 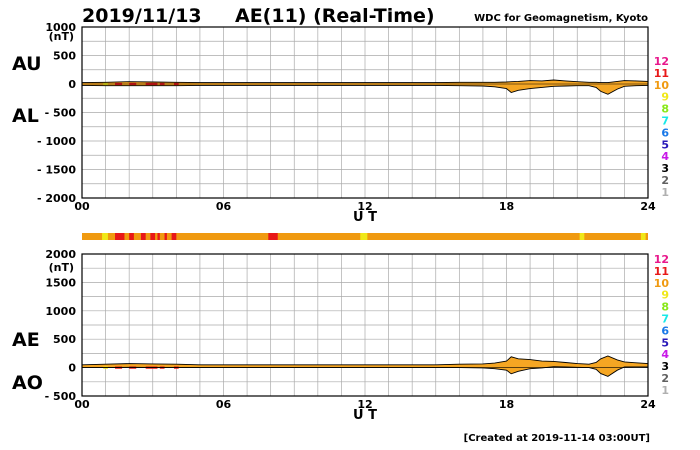 I want to click on date-title: 2019/11/13, so click(x=142, y=16).